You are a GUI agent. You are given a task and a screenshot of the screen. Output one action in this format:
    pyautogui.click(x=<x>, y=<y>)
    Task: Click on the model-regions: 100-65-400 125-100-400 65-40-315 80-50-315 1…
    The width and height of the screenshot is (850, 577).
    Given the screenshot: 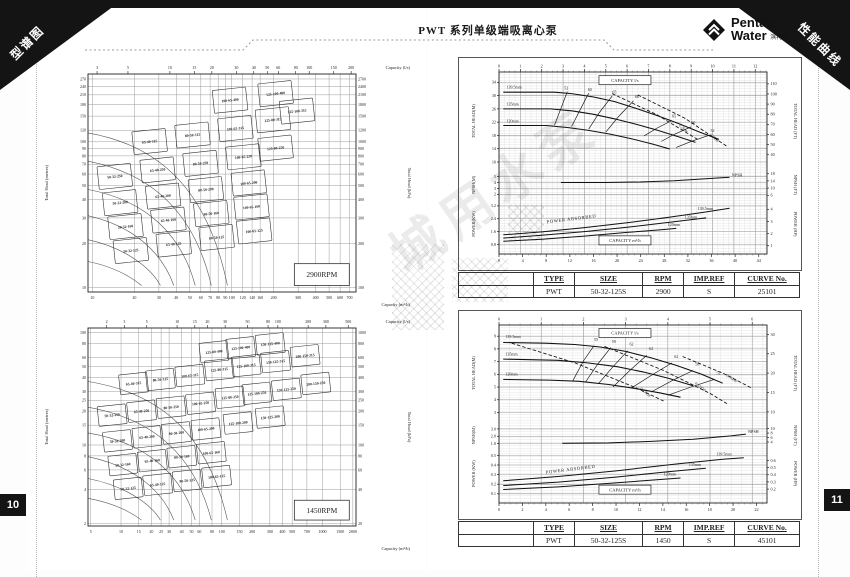 What is the action you would take?
    pyautogui.click(x=206, y=172)
    